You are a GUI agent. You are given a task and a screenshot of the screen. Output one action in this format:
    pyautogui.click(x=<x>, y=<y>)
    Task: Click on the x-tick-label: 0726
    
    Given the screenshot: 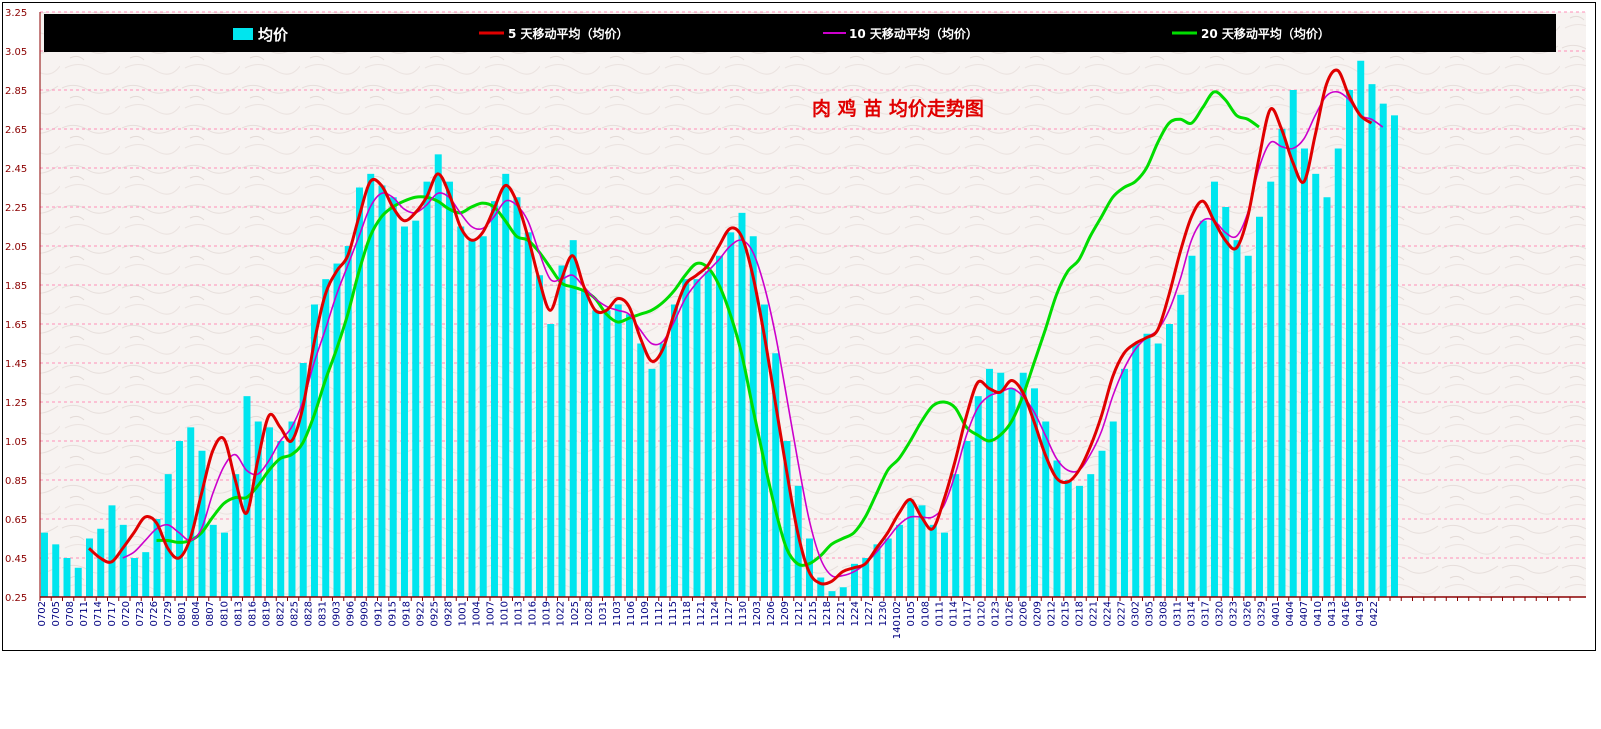 What is the action you would take?
    pyautogui.click(x=154, y=613)
    